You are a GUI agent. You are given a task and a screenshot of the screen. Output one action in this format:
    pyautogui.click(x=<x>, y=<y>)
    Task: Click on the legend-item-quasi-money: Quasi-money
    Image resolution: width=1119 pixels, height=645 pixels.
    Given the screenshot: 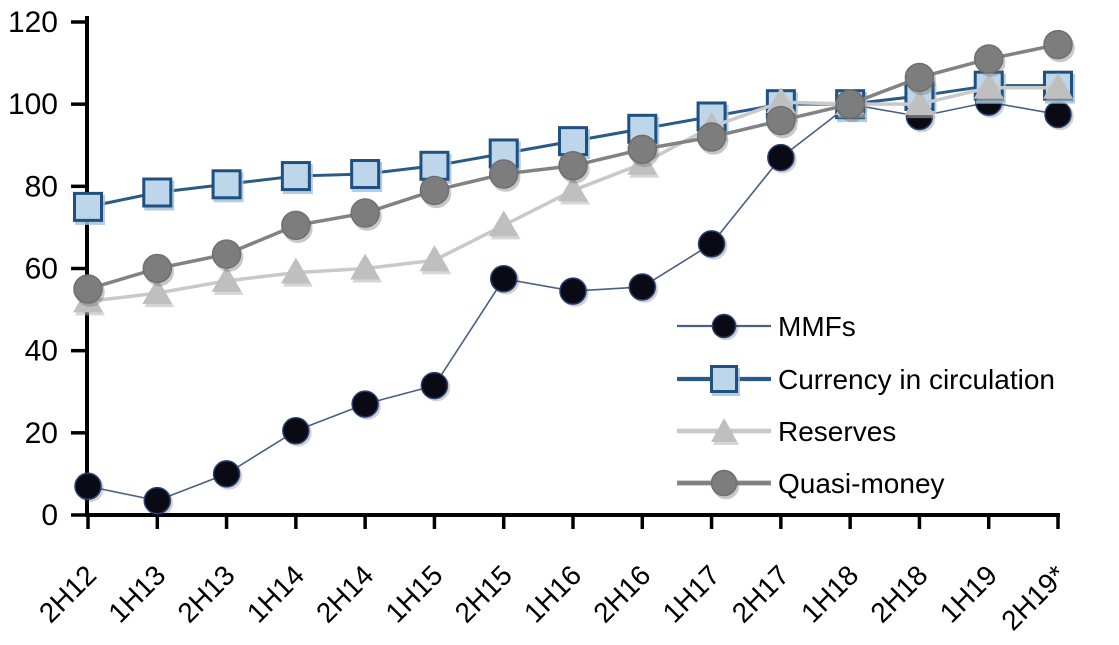 What is the action you would take?
    pyautogui.click(x=811, y=483)
    